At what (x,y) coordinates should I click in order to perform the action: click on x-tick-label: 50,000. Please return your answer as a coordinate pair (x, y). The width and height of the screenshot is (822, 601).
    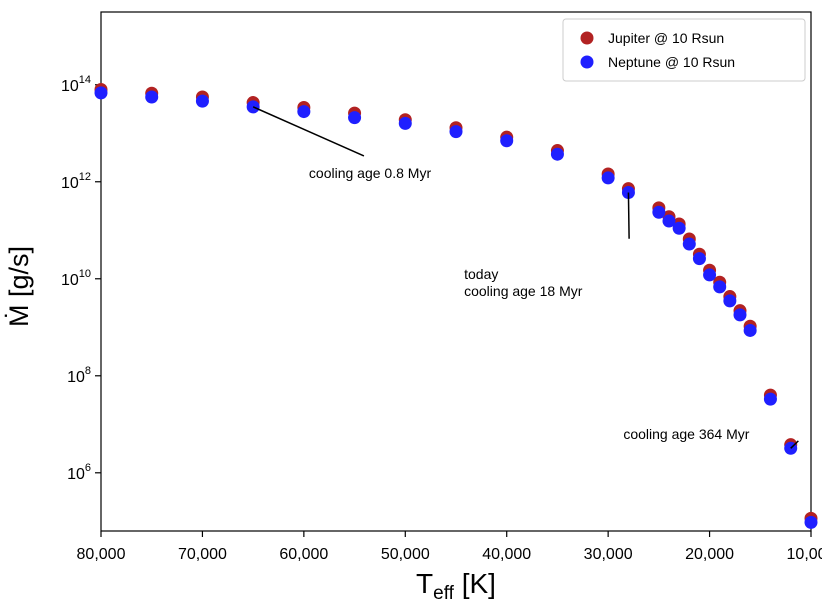
    Looking at the image, I should click on (405, 554).